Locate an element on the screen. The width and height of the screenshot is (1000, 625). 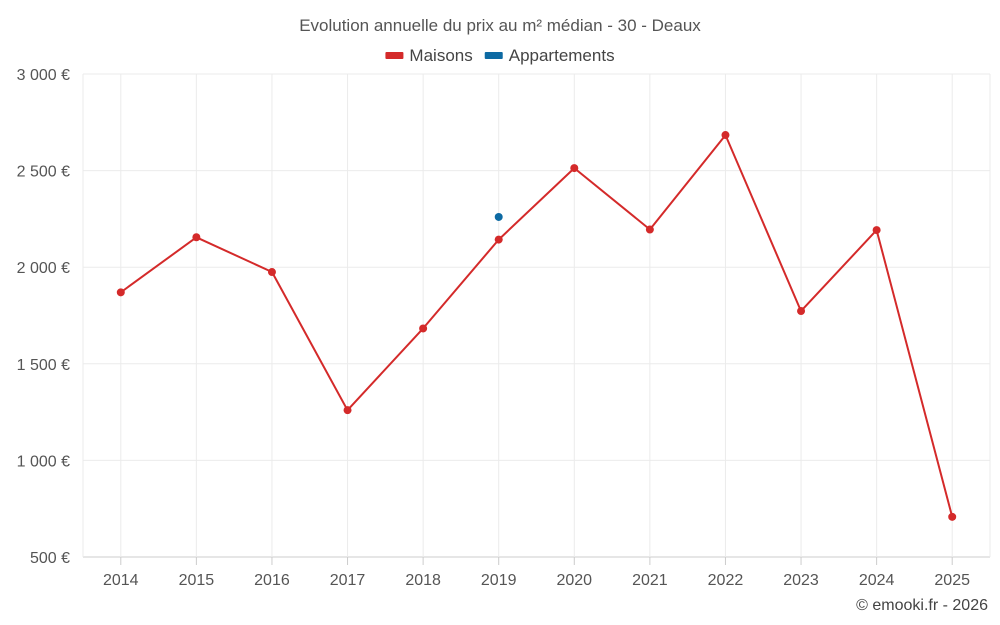
y-tick-label: 1 500 € is located at coordinates (43, 365).